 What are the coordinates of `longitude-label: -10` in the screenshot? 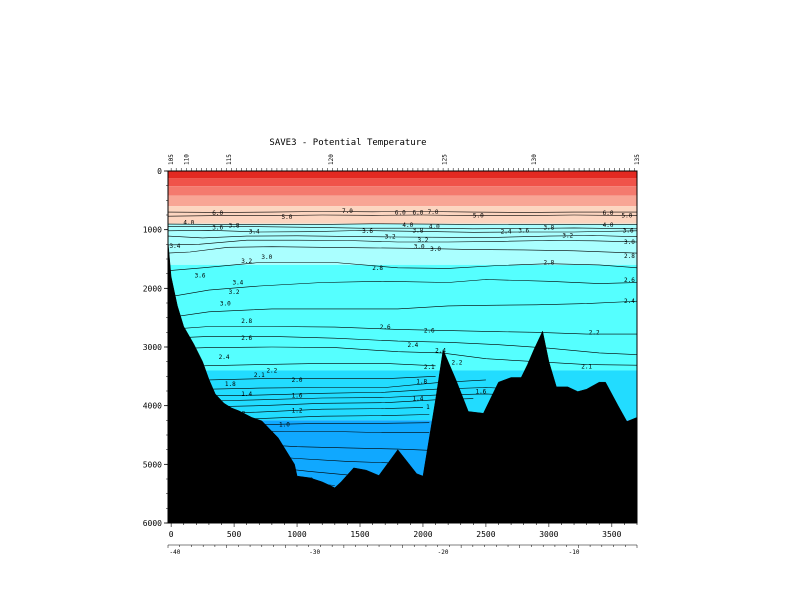 It's located at (574, 552).